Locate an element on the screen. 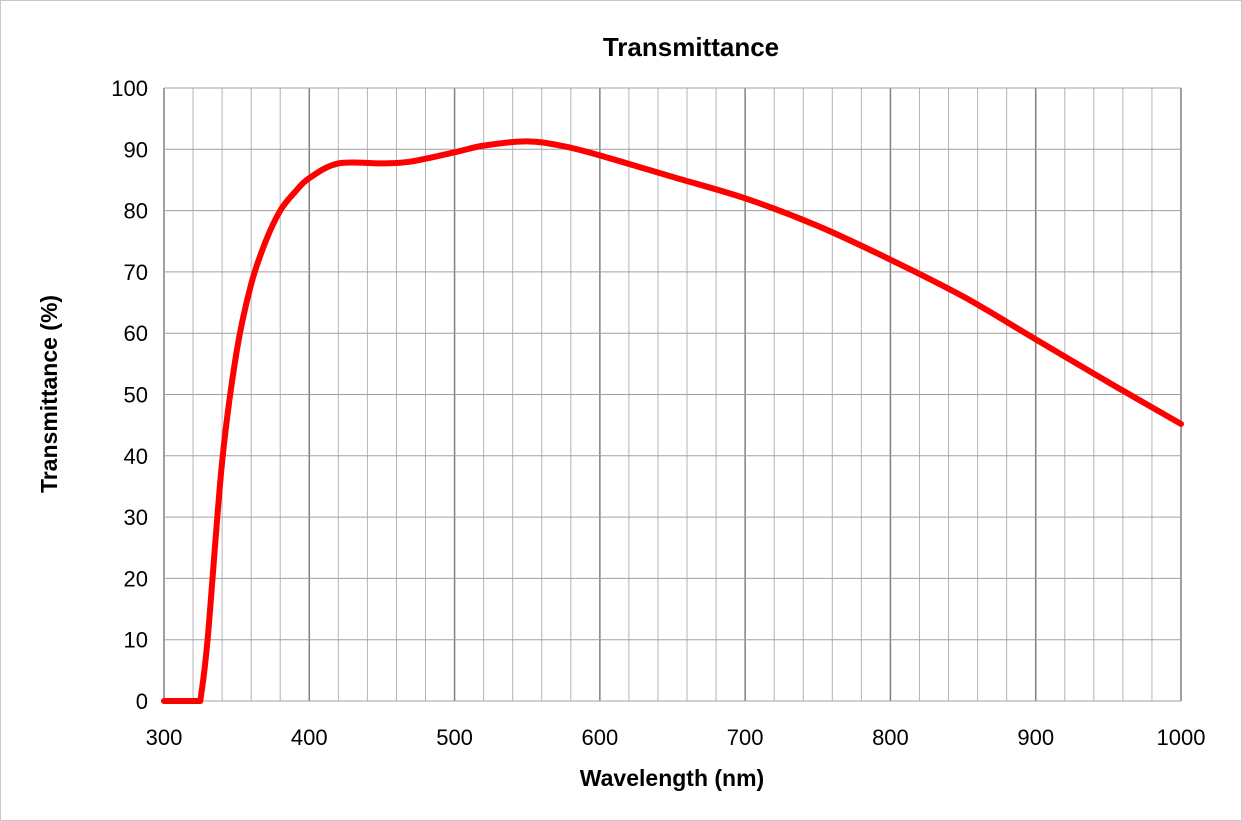  x-tick-label: 500 is located at coordinates (454, 737).